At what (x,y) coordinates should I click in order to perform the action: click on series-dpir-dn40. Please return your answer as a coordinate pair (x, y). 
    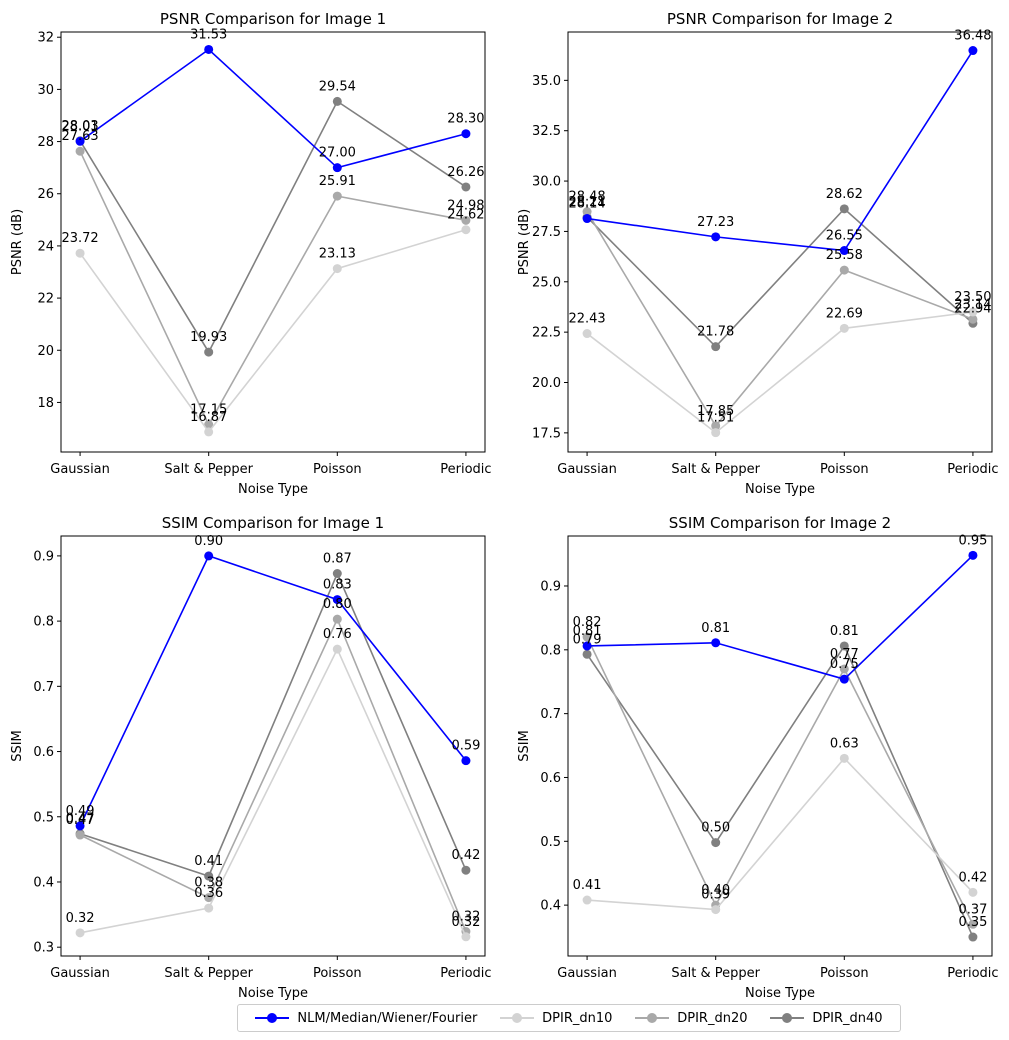
    Looking at the image, I should click on (780, 791).